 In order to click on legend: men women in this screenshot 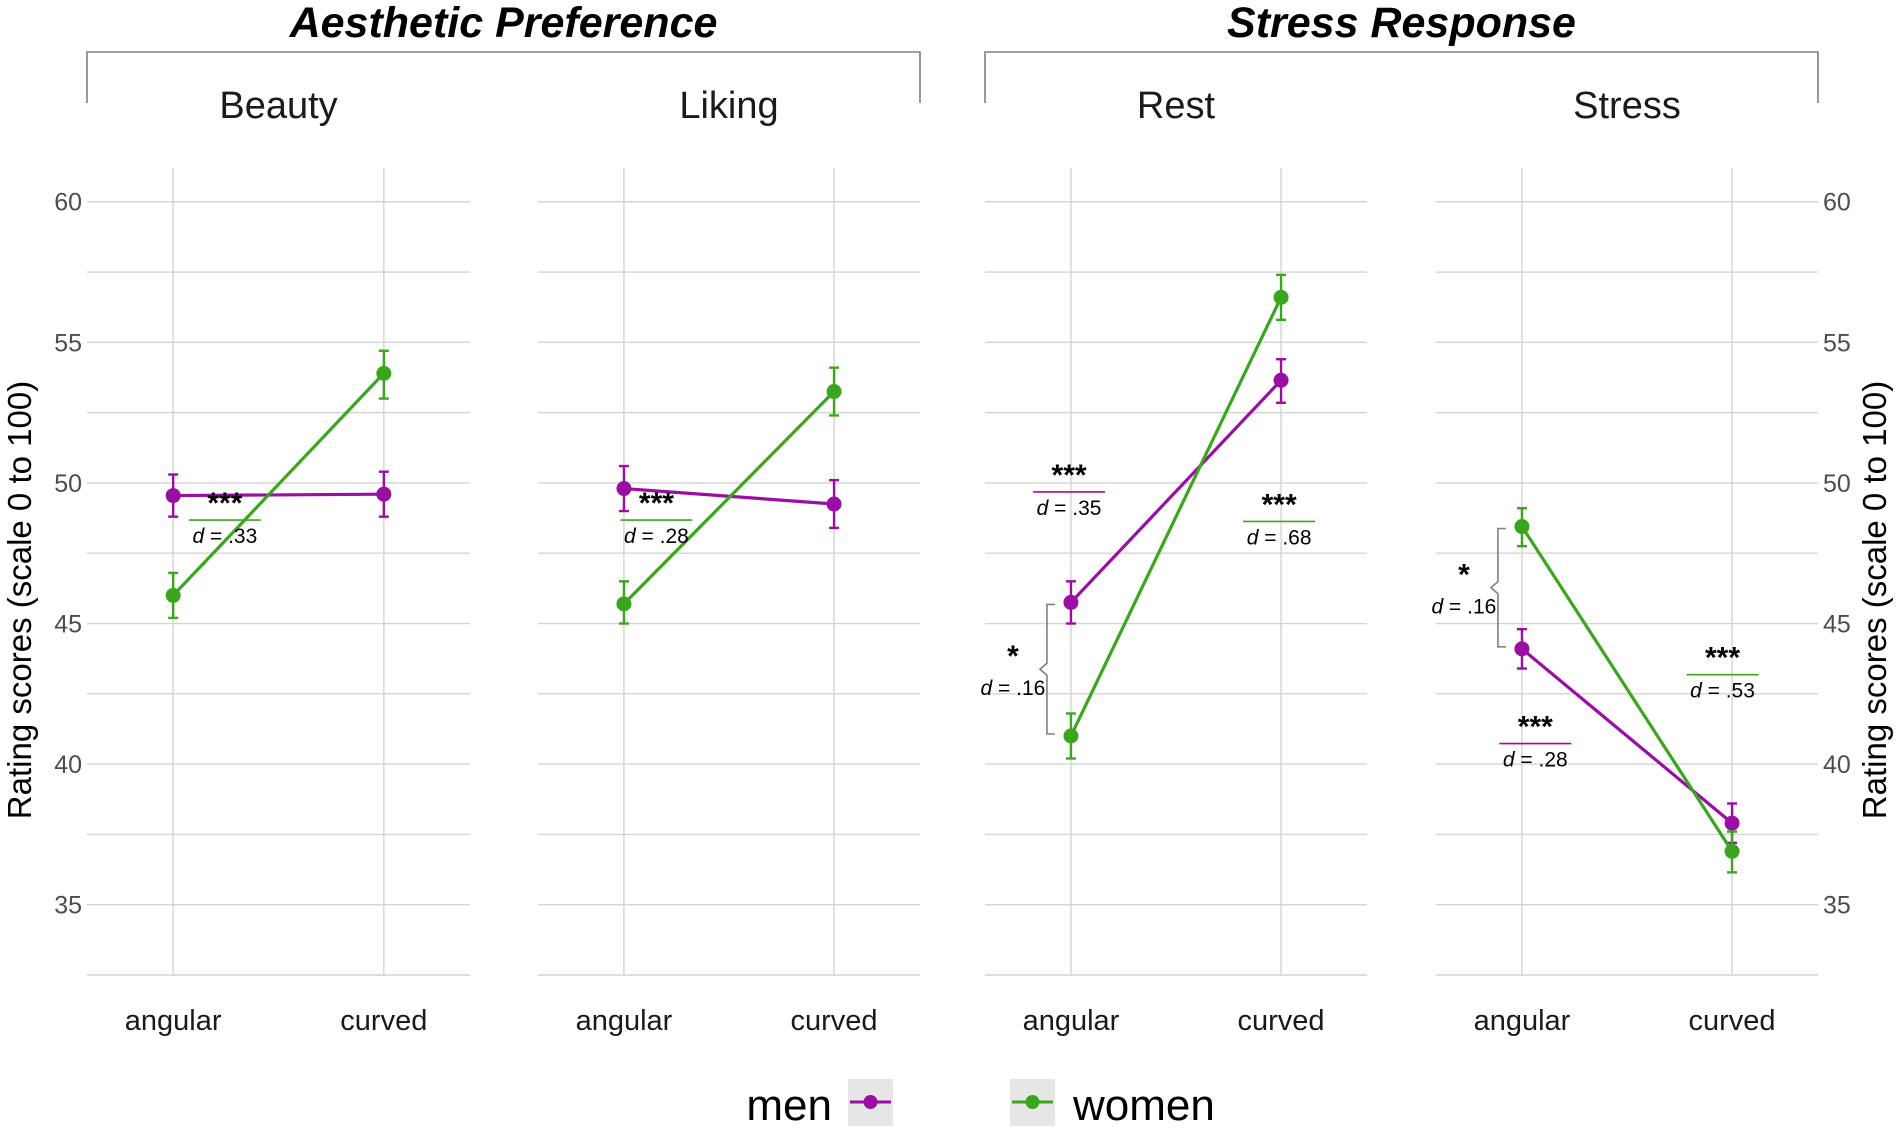, I will do `click(980, 1104)`.